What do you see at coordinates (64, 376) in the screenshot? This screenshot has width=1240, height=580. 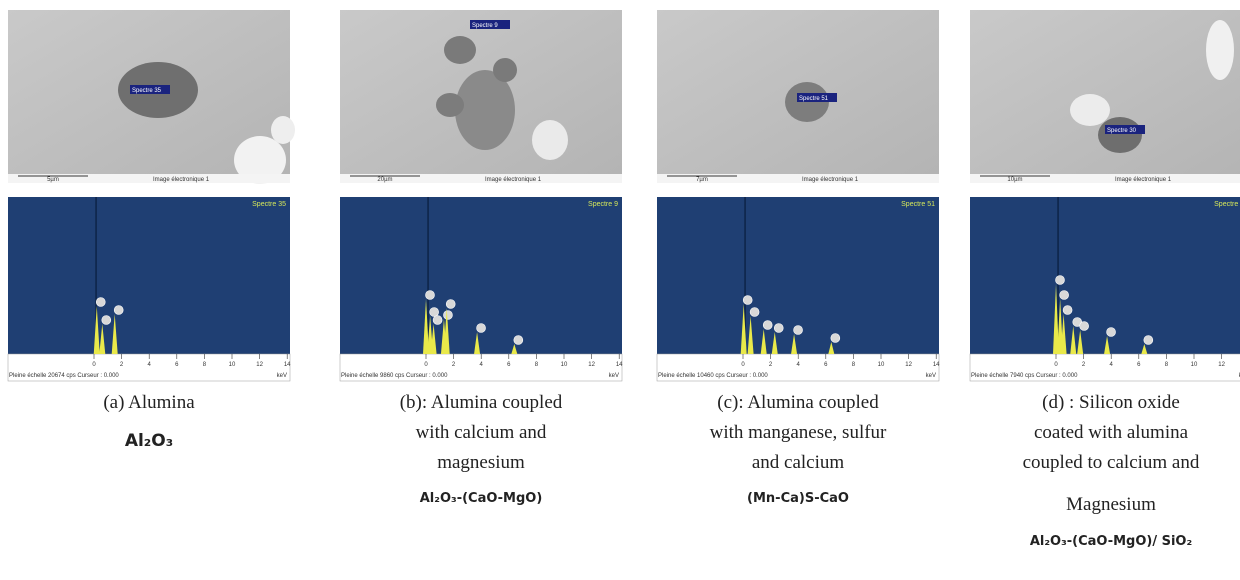 I see `eds-footer: Pleine échelle 20674 cps Curseur : 0.000` at bounding box center [64, 376].